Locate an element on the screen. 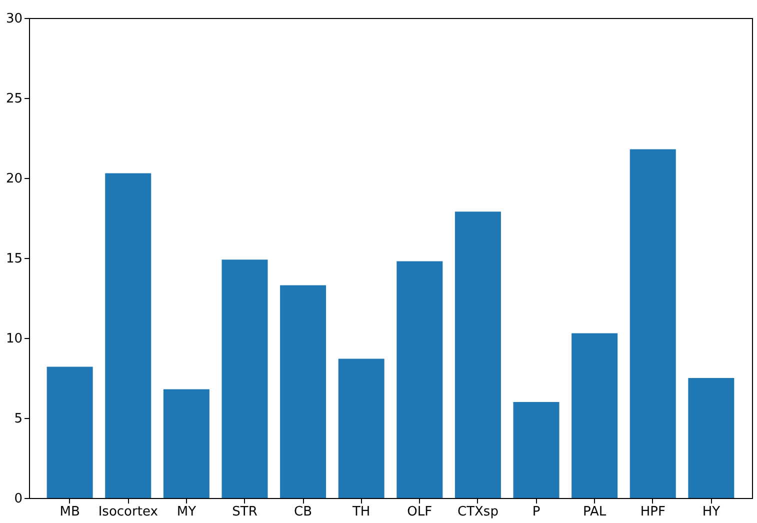  x-tick-label: TH is located at coordinates (360, 512).